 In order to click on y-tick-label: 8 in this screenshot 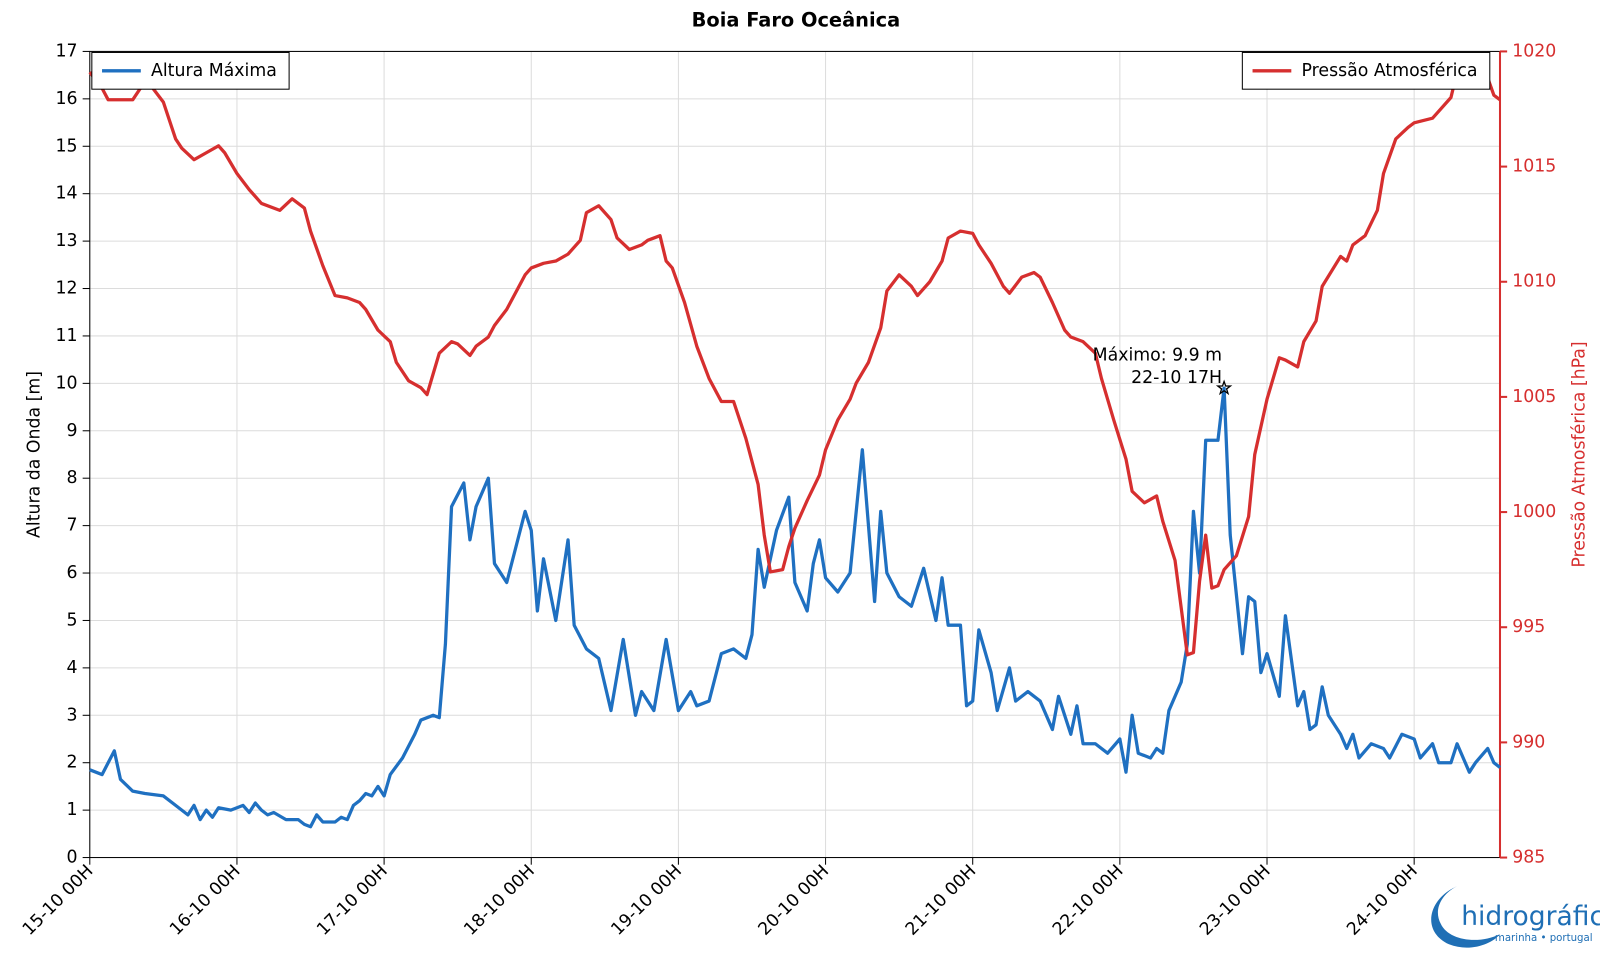, I will do `click(72, 478)`.